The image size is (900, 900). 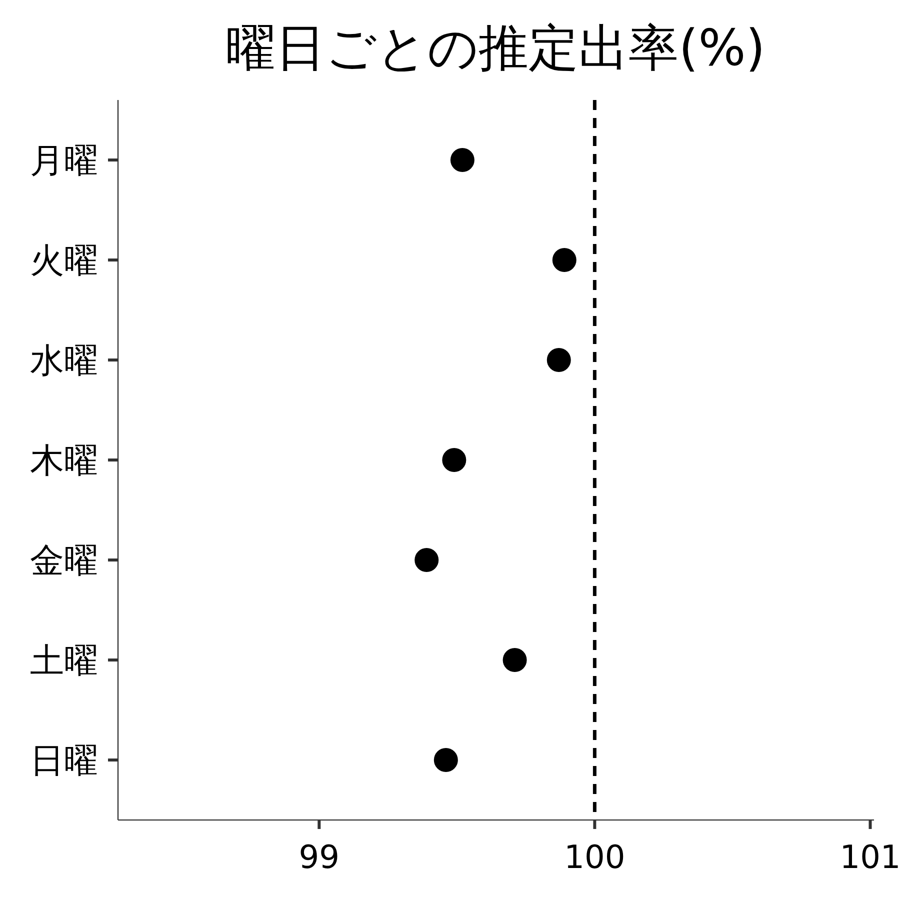 I want to click on y-tick-label: 日曜, so click(x=64, y=761).